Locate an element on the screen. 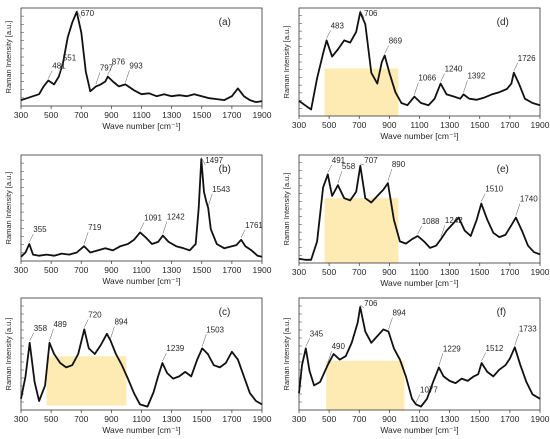  peak-label: 1543 is located at coordinates (221, 189).